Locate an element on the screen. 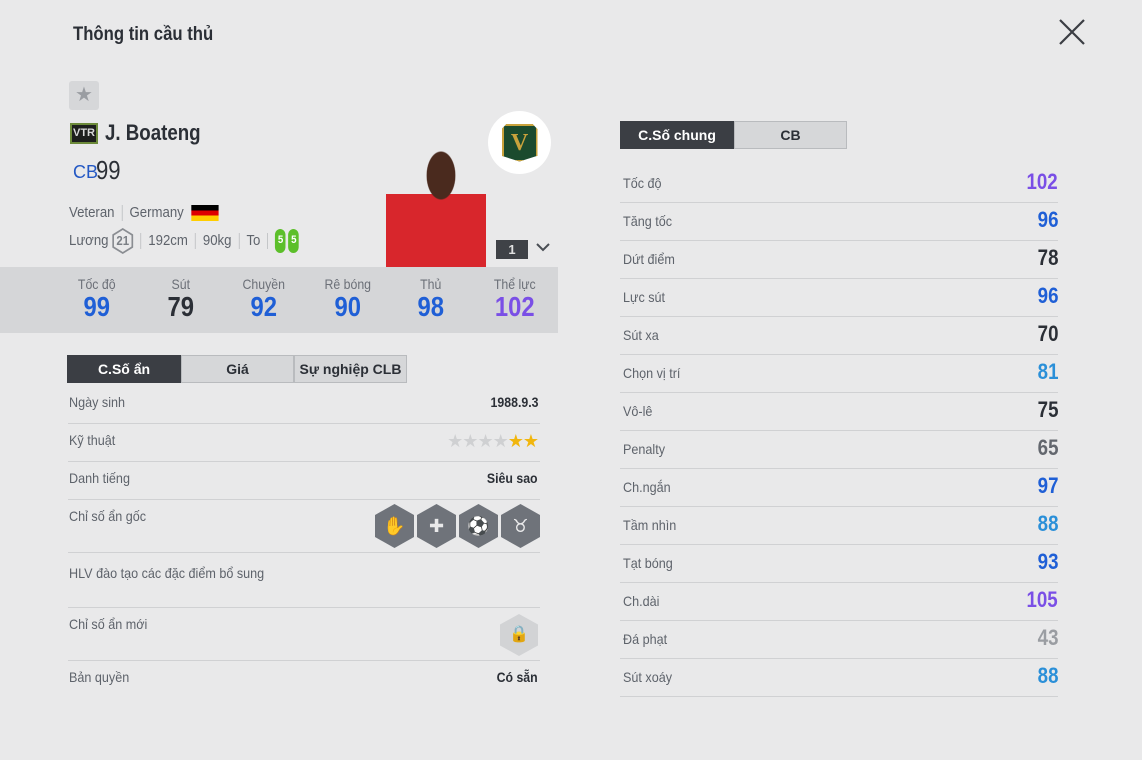 Image resolution: width=1142 pixels, height=760 pixels. coach-traits-row: HLV đào tạo các đặc điểm bổ sung is located at coordinates (304, 580).